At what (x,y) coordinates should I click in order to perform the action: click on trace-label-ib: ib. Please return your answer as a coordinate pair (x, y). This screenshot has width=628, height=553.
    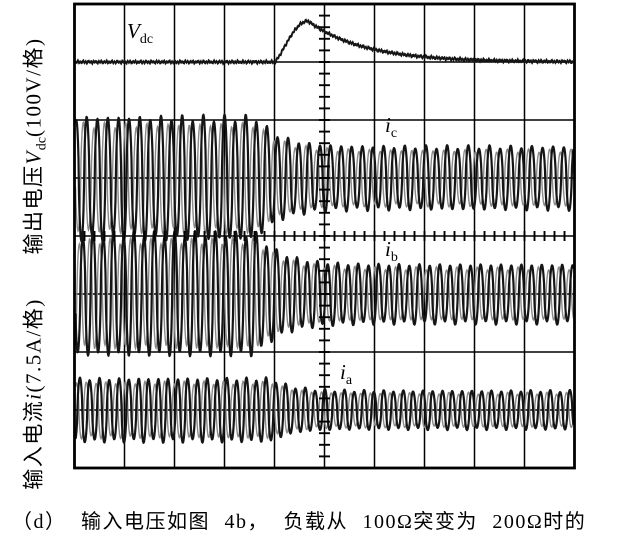
    Looking at the image, I should click on (391, 251).